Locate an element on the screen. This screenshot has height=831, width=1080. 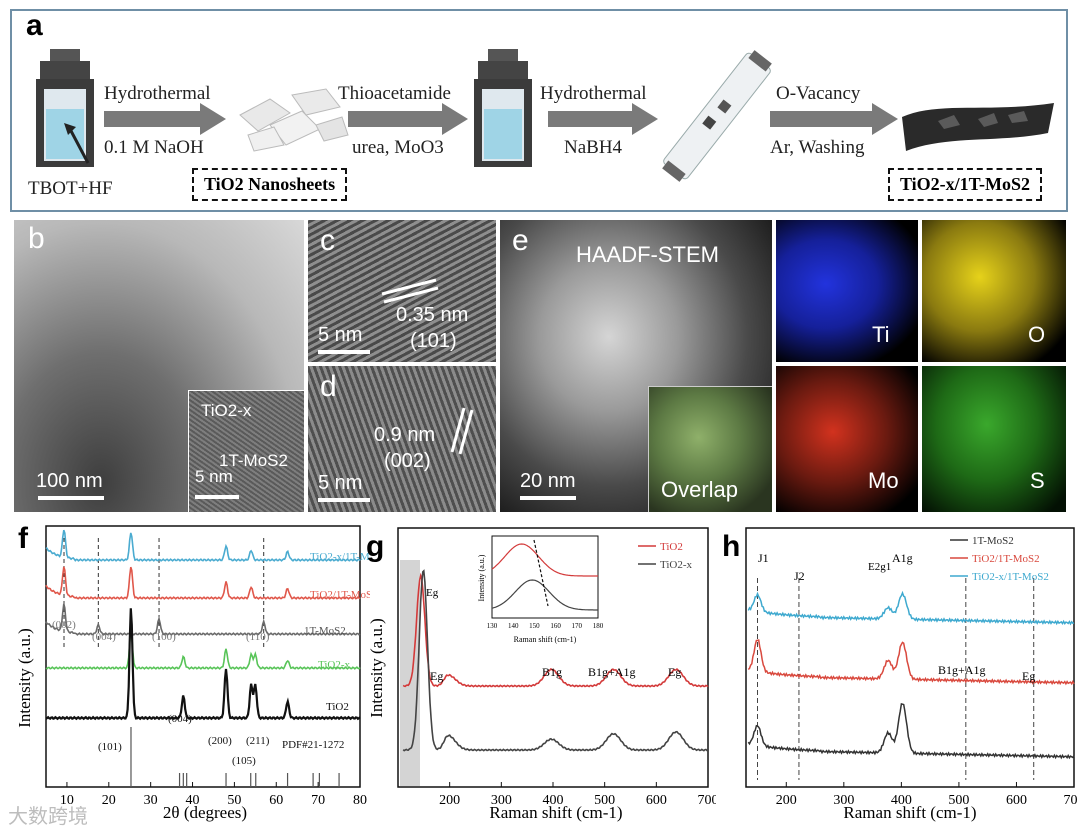
precursor-label: TBOT+HF is located at coordinates (70, 188).